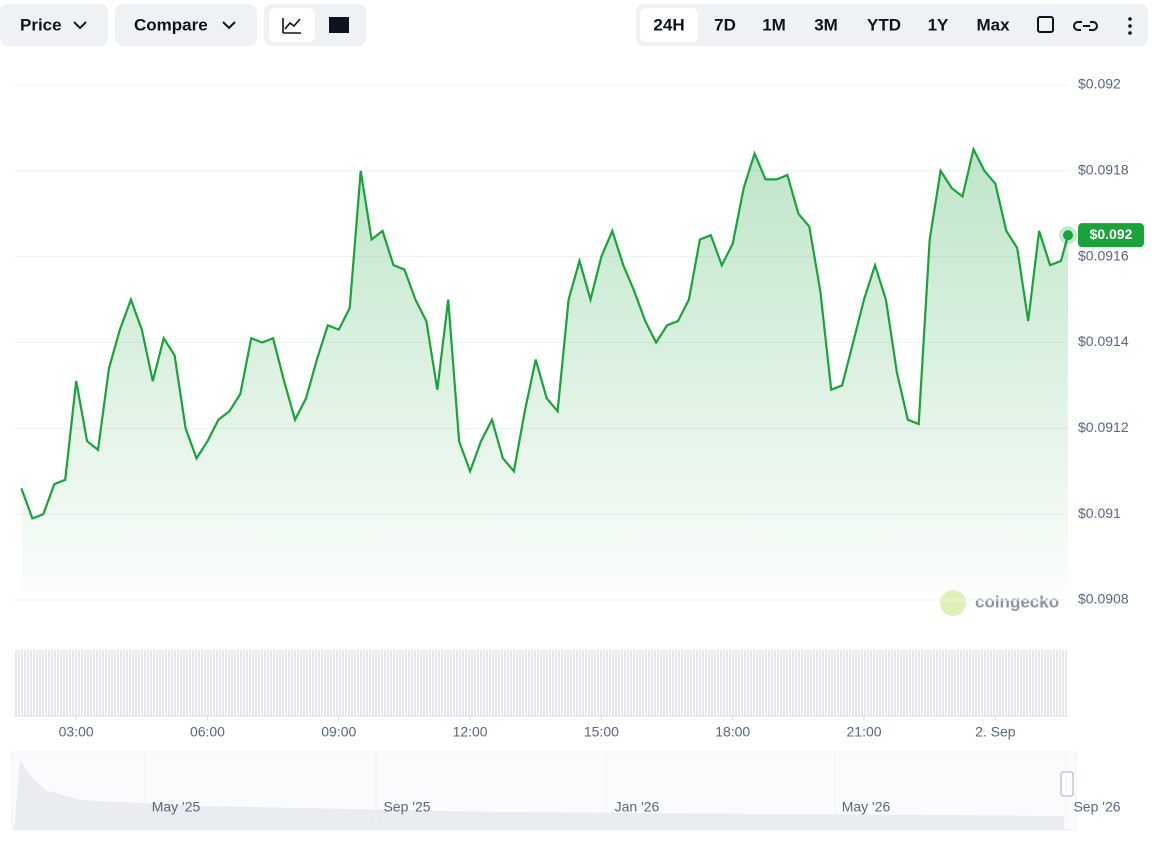 This screenshot has width=1152, height=844. Describe the element at coordinates (1130, 26) in the screenshot. I see `more-button` at that location.